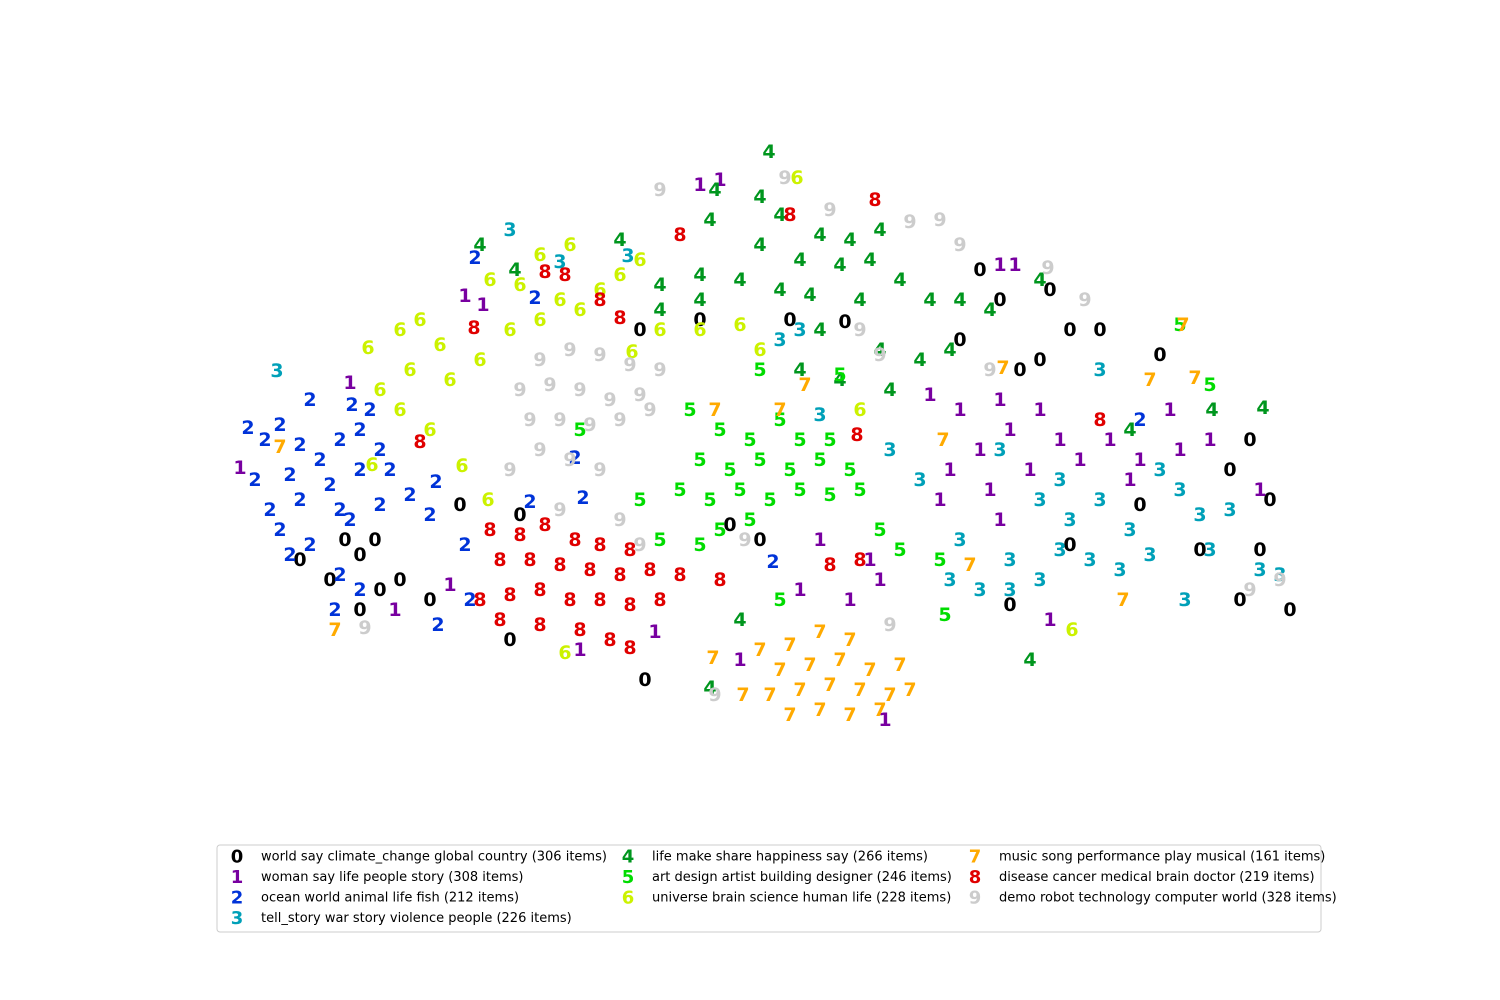 Image resolution: width=1500 pixels, height=1000 pixels. Describe the element at coordinates (975, 857) in the screenshot. I see `legend-marker: 7` at that location.